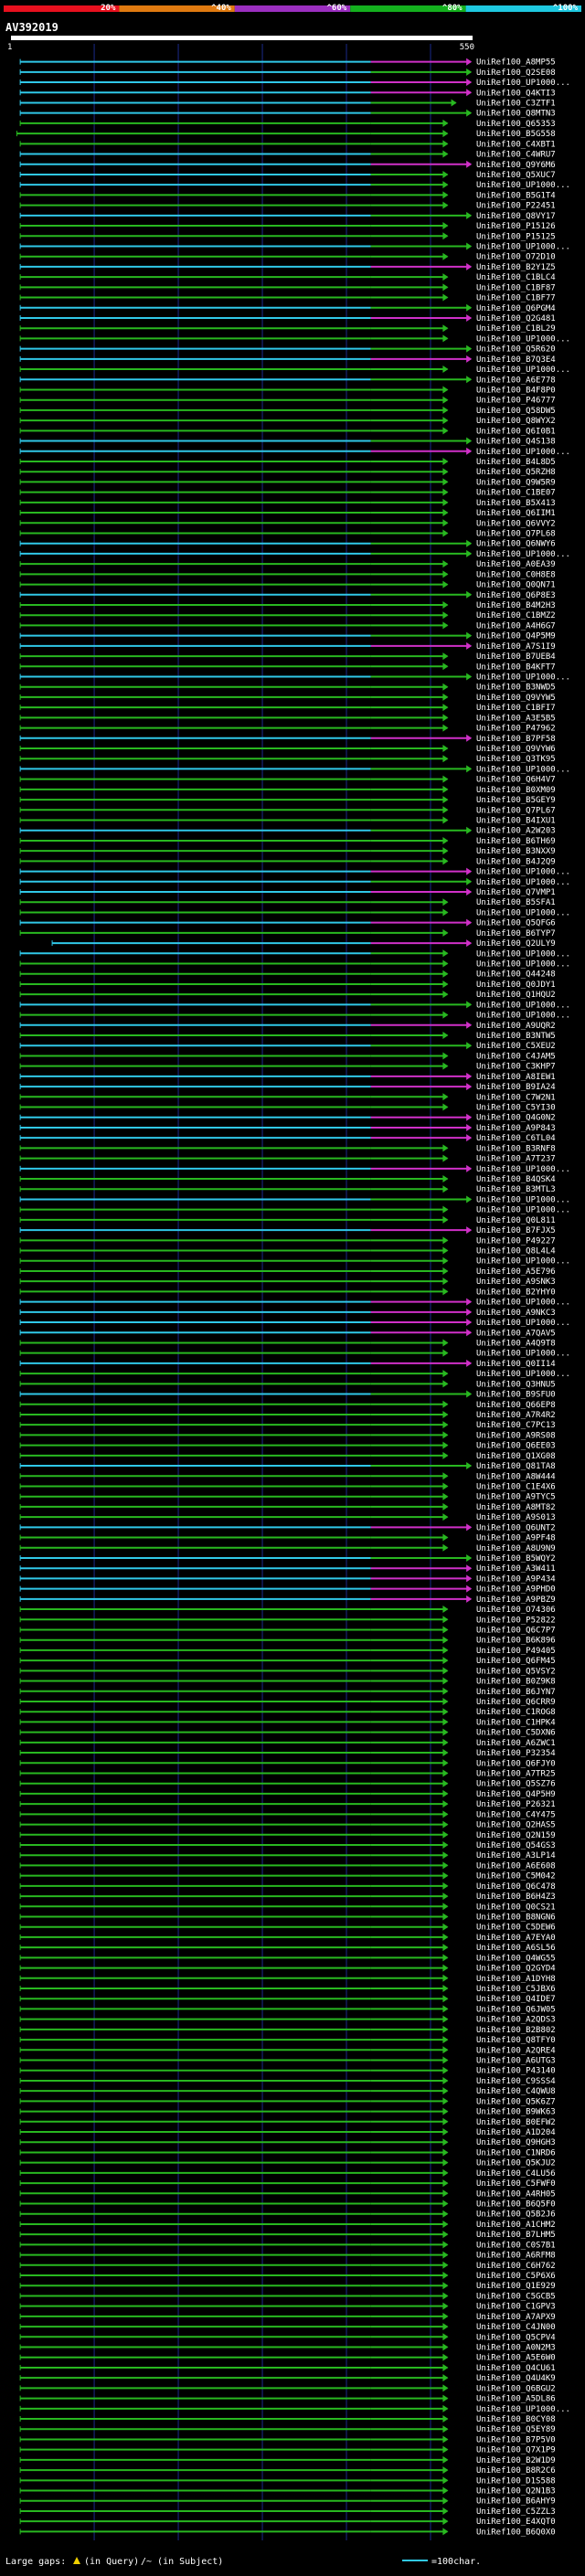 This screenshot has width=585, height=2576. What do you see at coordinates (516, 780) in the screenshot?
I see `hit-label: UniRef100_Q6H4V7` at bounding box center [516, 780].